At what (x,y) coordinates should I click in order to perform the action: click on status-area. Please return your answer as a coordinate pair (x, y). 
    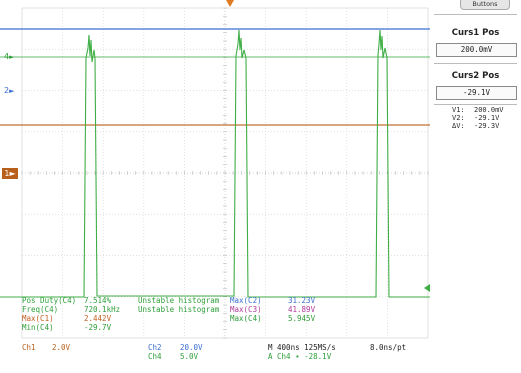
    Looking at the image, I should click on (215, 357).